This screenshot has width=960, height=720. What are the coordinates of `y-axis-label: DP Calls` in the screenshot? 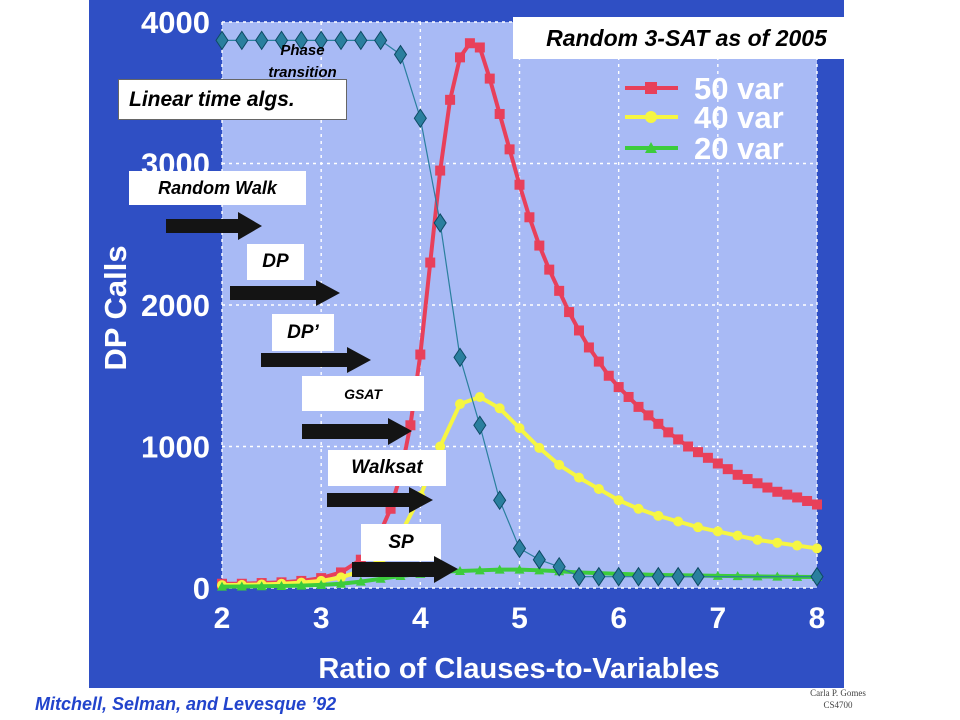 It's located at (115, 307).